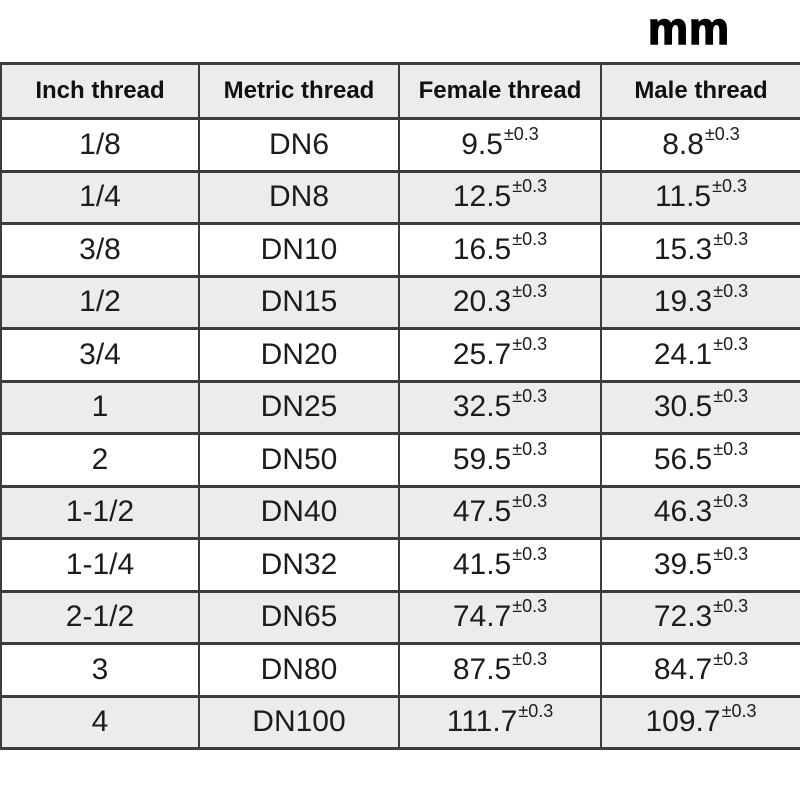 The height and width of the screenshot is (800, 800). Describe the element at coordinates (100, 250) in the screenshot. I see `cell-inch-thread: 3/8` at that location.